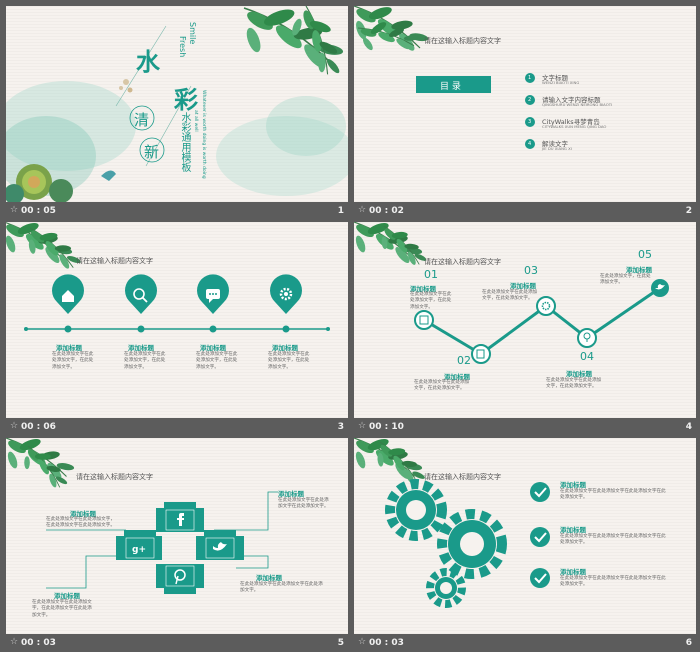  Describe the element at coordinates (182, 47) in the screenshot. I see `fresh-text: Fresh` at that location.